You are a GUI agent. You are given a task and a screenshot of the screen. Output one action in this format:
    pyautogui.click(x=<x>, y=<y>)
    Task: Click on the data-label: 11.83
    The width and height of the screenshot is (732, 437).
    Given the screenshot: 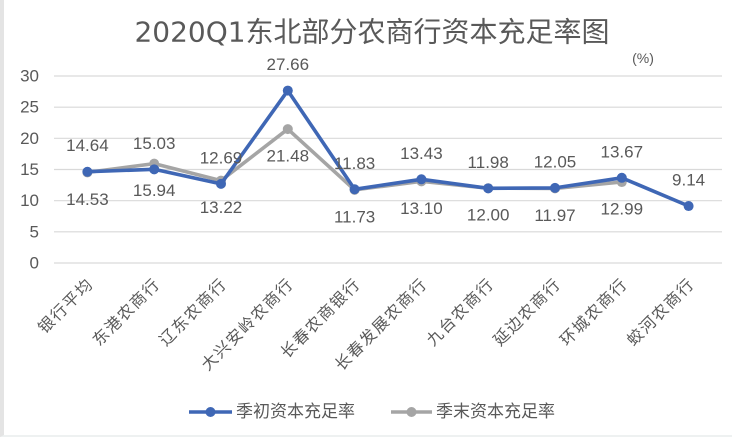 What is the action you would take?
    pyautogui.click(x=354, y=163)
    